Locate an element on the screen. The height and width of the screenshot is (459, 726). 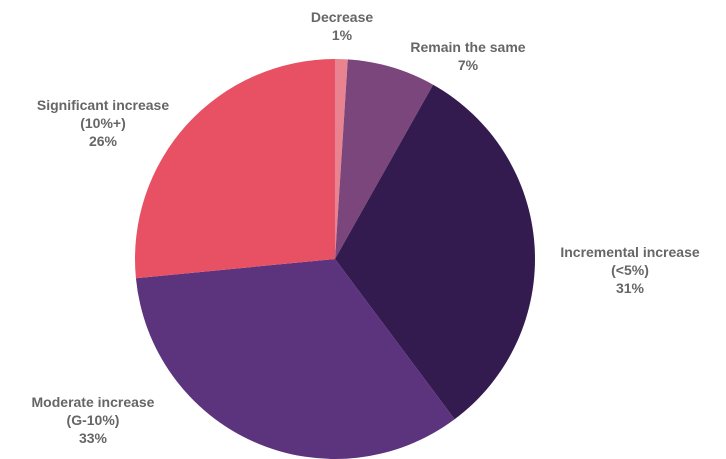
slice-sublabel-incremental-increase: (<5%) is located at coordinates (630, 270).